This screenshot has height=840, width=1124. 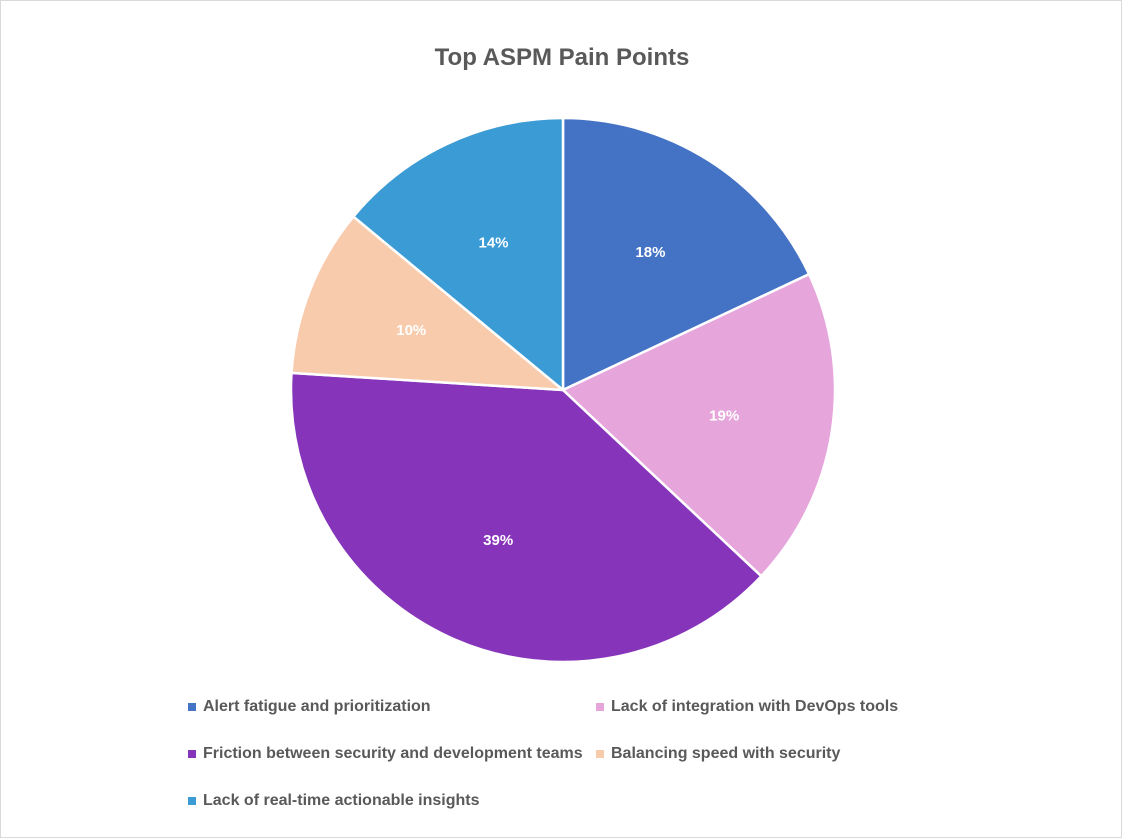 What do you see at coordinates (724, 416) in the screenshot?
I see `data-label-devops-integration: 19%` at bounding box center [724, 416].